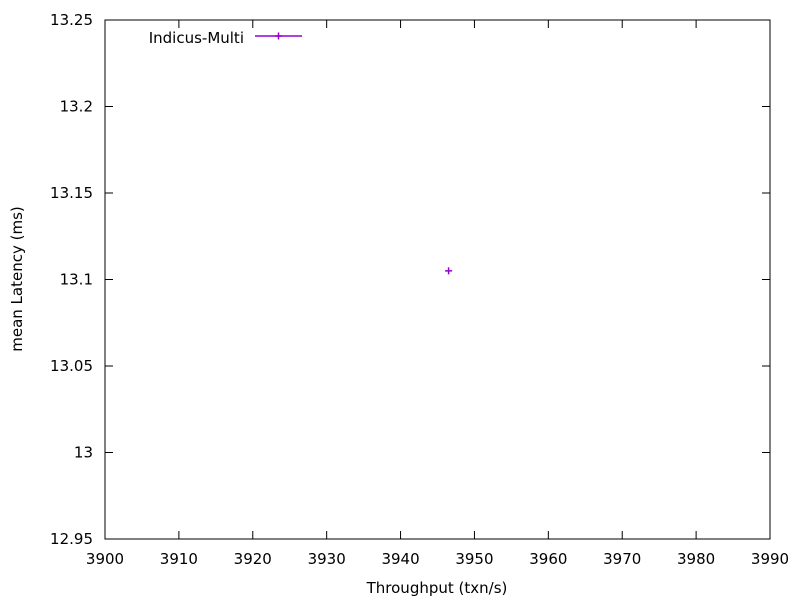  What do you see at coordinates (105, 559) in the screenshot?
I see `x-tick-label: 3900` at bounding box center [105, 559].